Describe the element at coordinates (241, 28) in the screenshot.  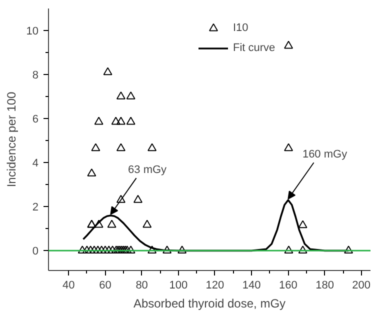
I see `legend-label: I10` at that location.